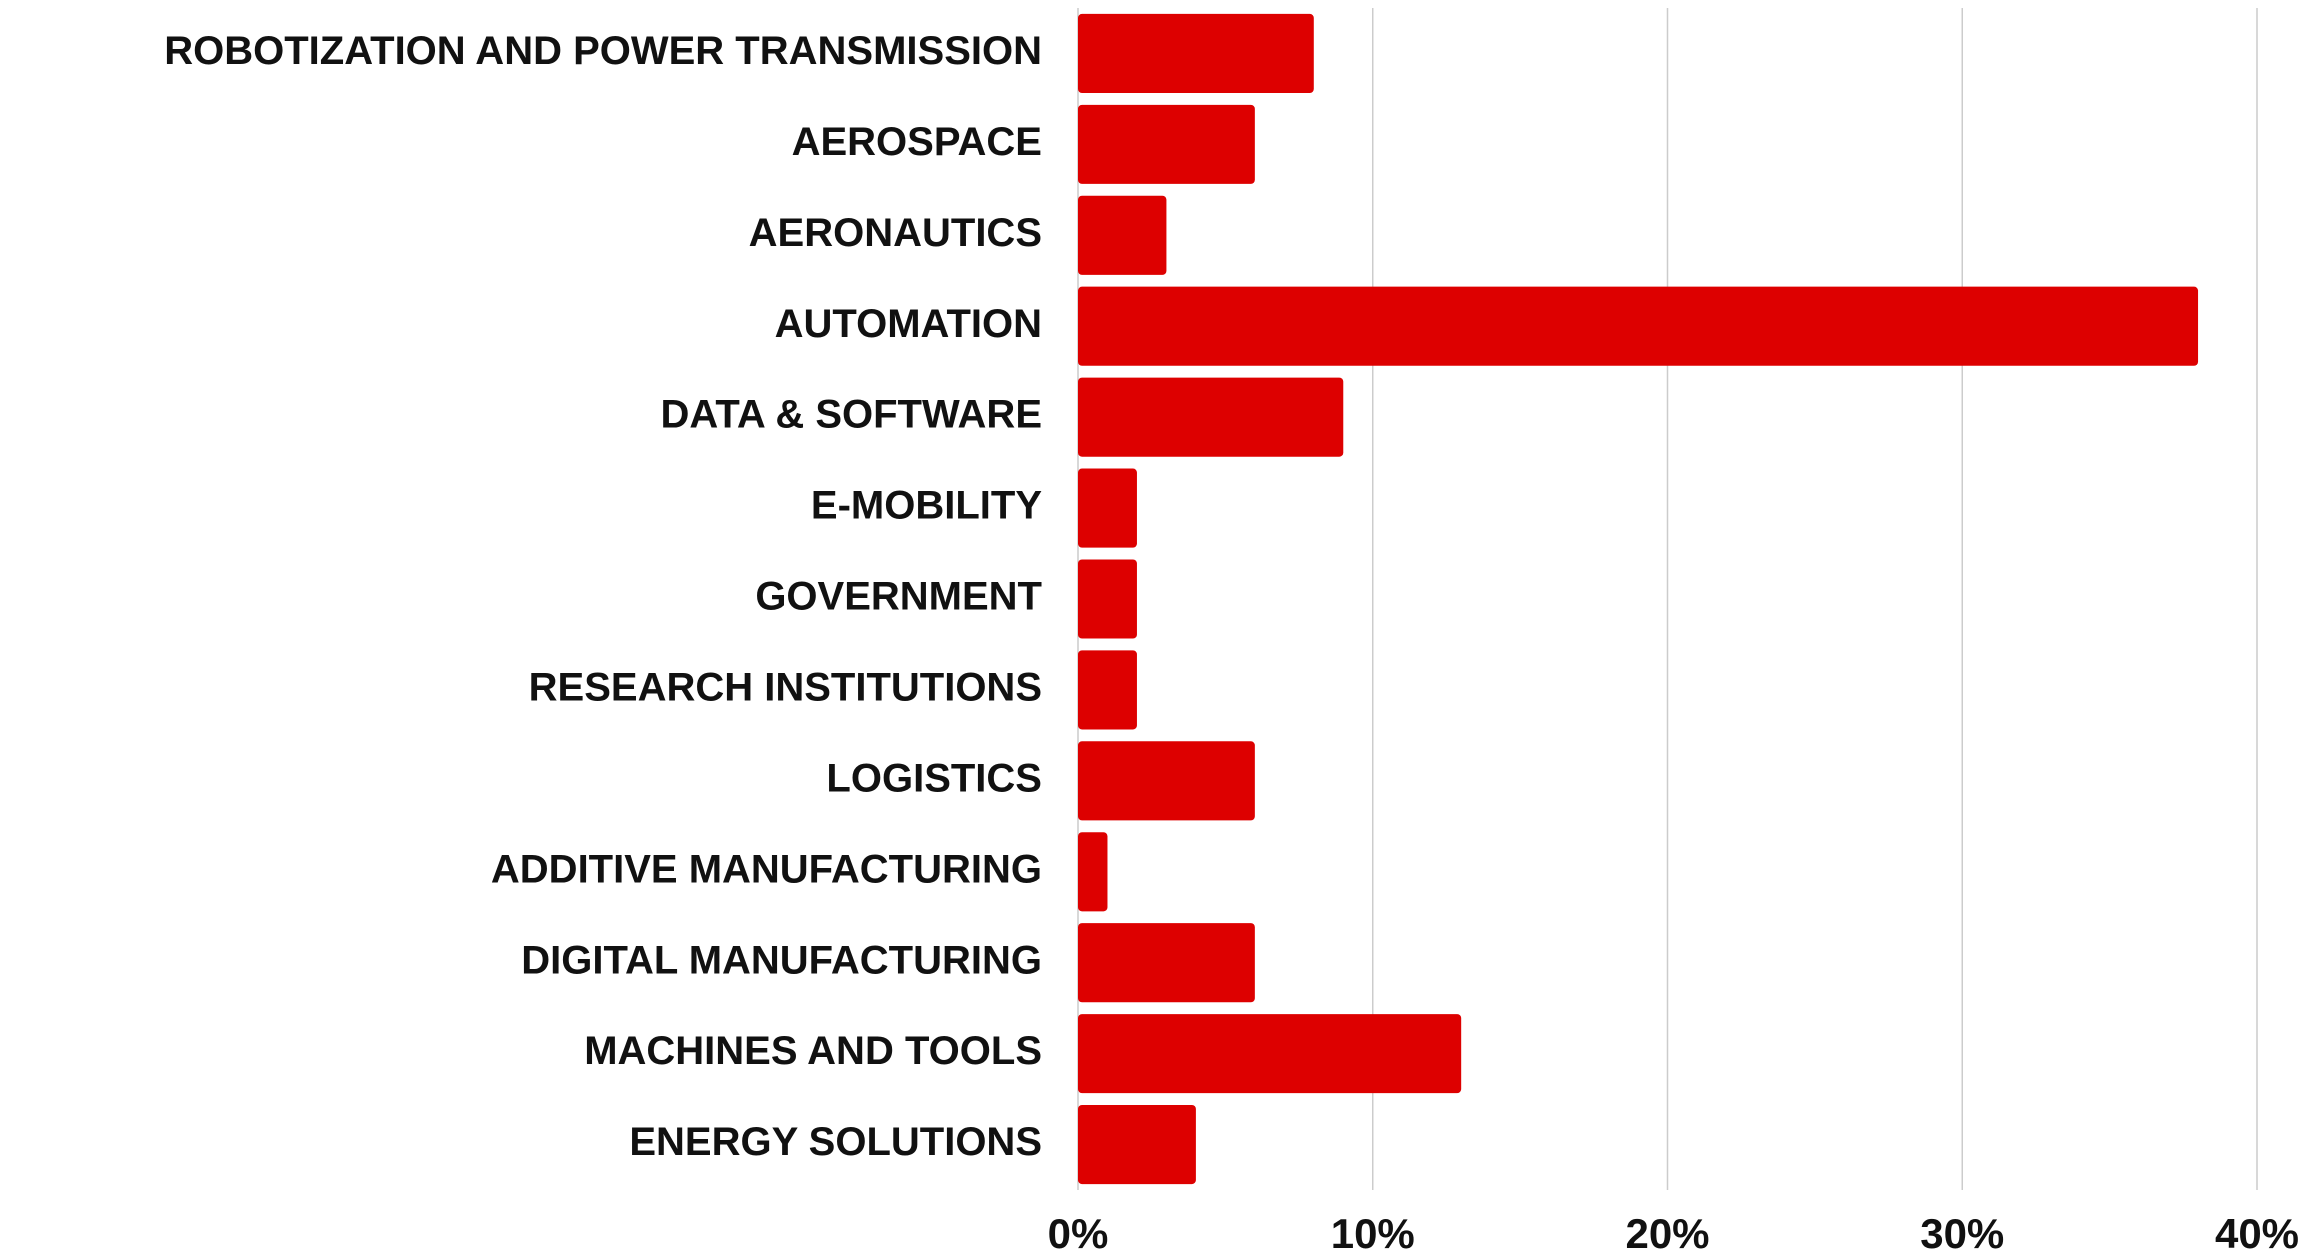  I want to click on y-tick-label: DIGITAL MANUFACTURING, so click(781, 960).